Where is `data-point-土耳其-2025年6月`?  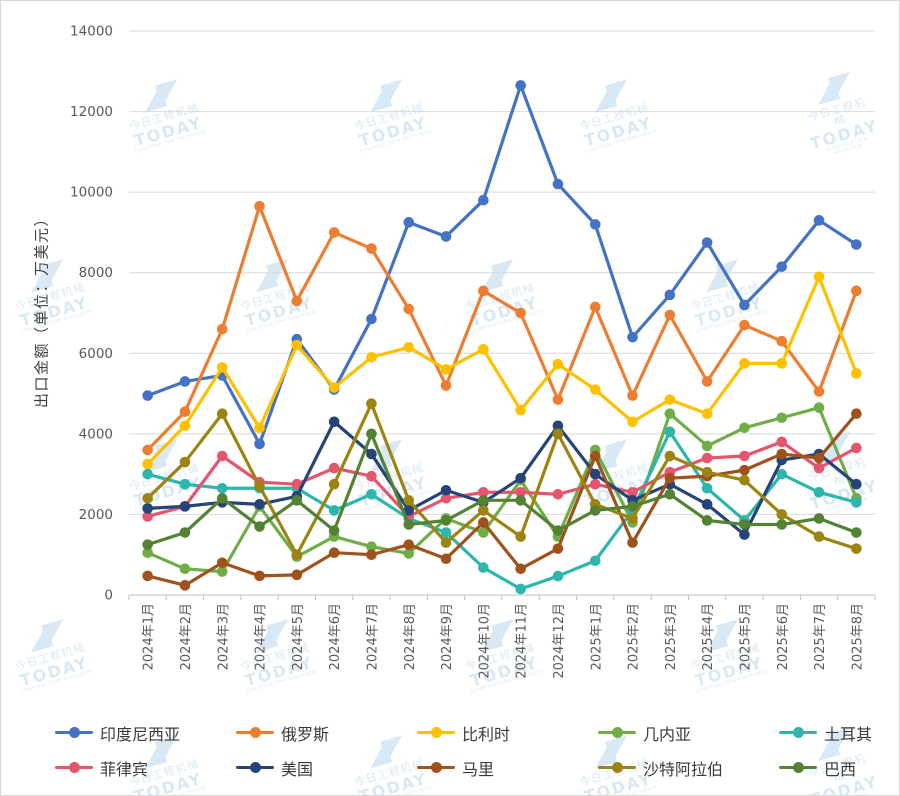
data-point-土耳其-2025年6月 is located at coordinates (782, 474).